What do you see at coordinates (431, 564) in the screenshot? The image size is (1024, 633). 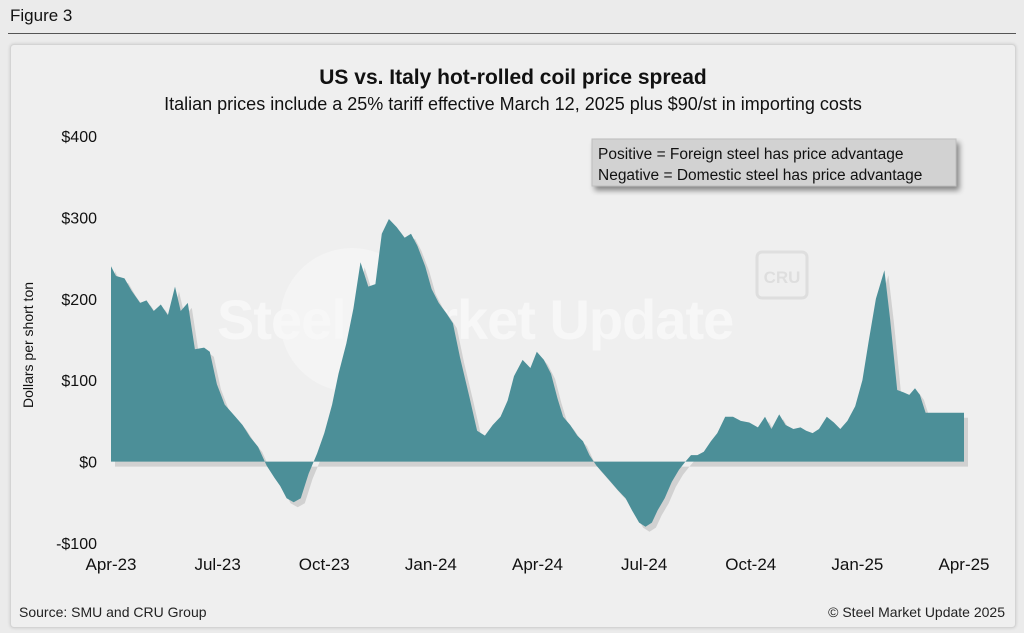 I see `x-tick-label: Jan-24` at bounding box center [431, 564].